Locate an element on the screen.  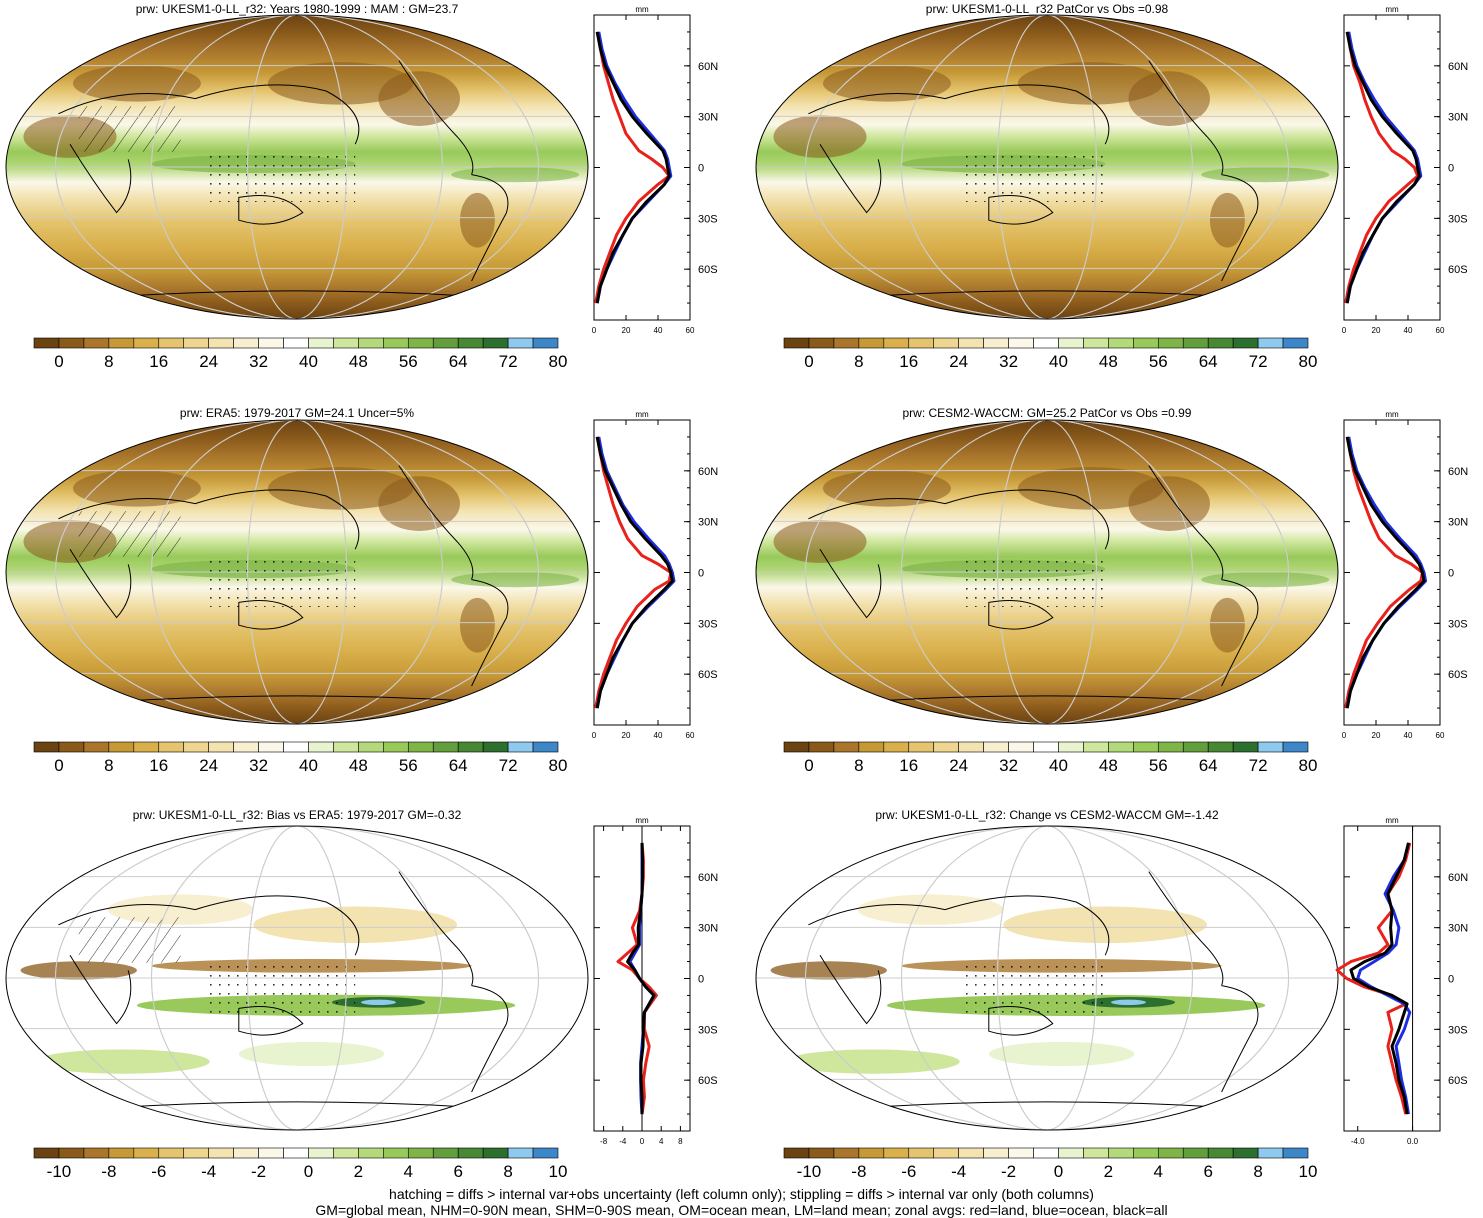
colorbar-label: 64 is located at coordinates (1208, 765).